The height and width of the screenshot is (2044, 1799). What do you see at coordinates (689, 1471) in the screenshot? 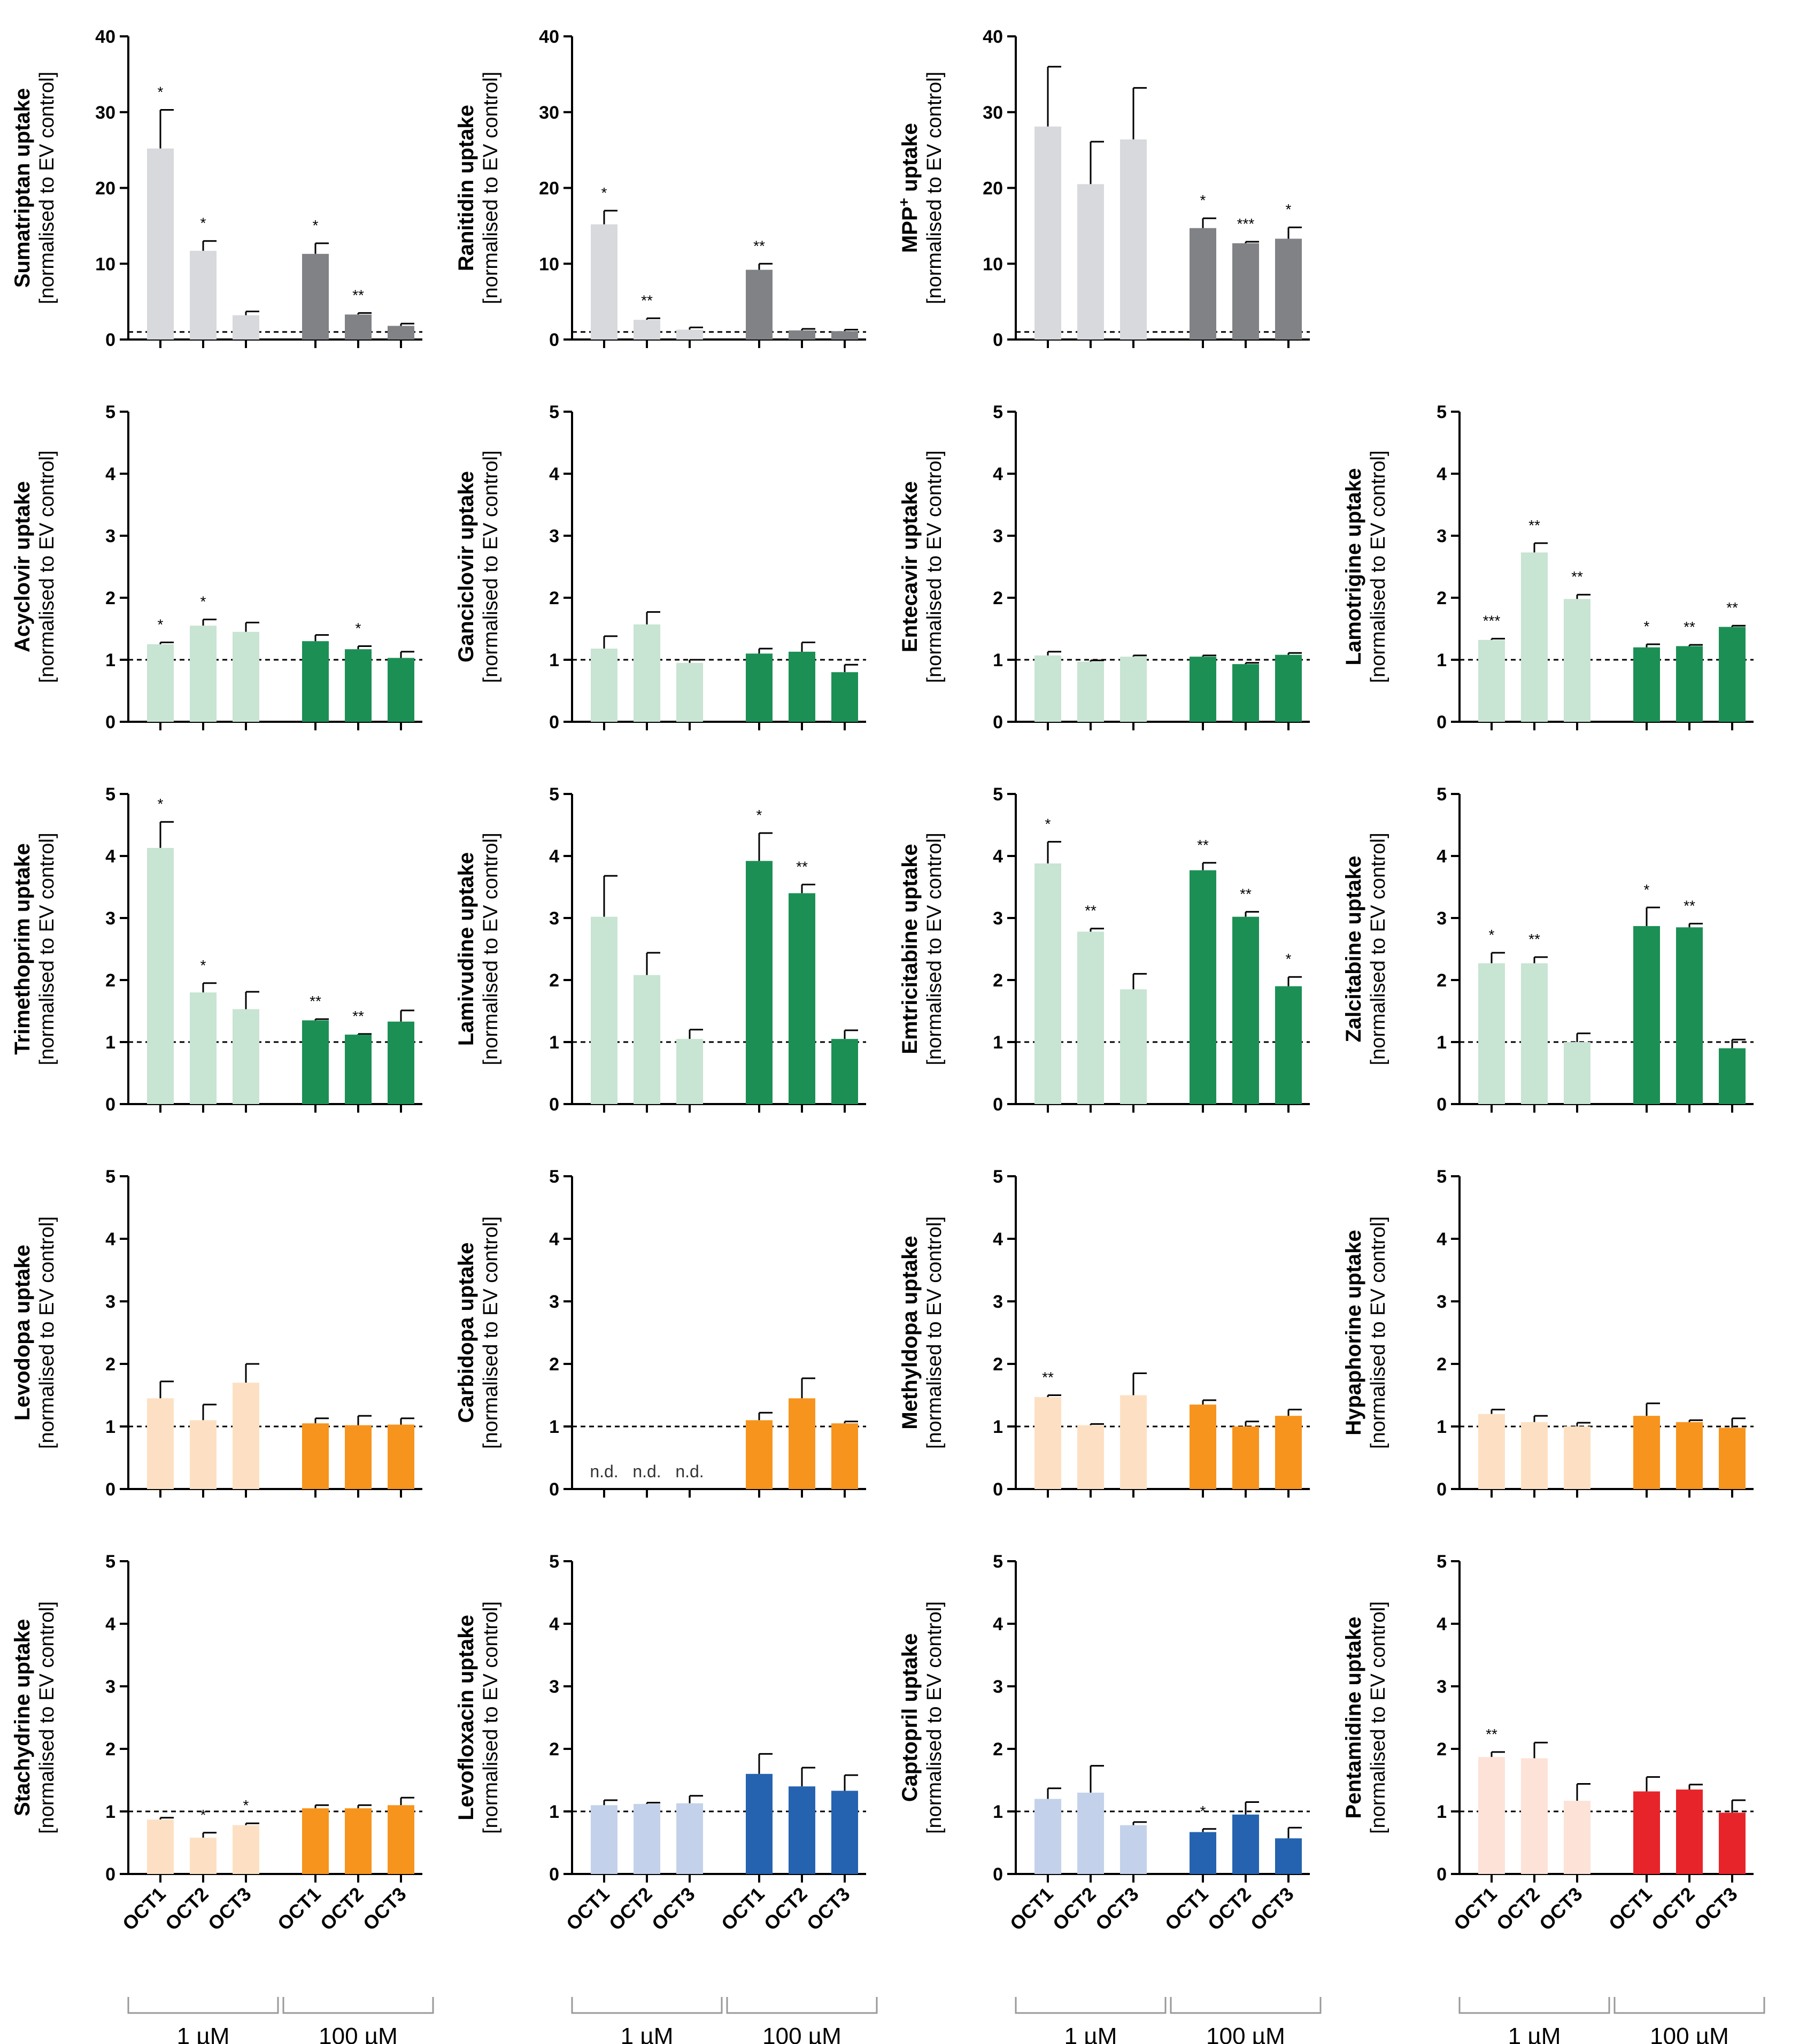
I see `not-determined-label: n.d.` at bounding box center [689, 1471].